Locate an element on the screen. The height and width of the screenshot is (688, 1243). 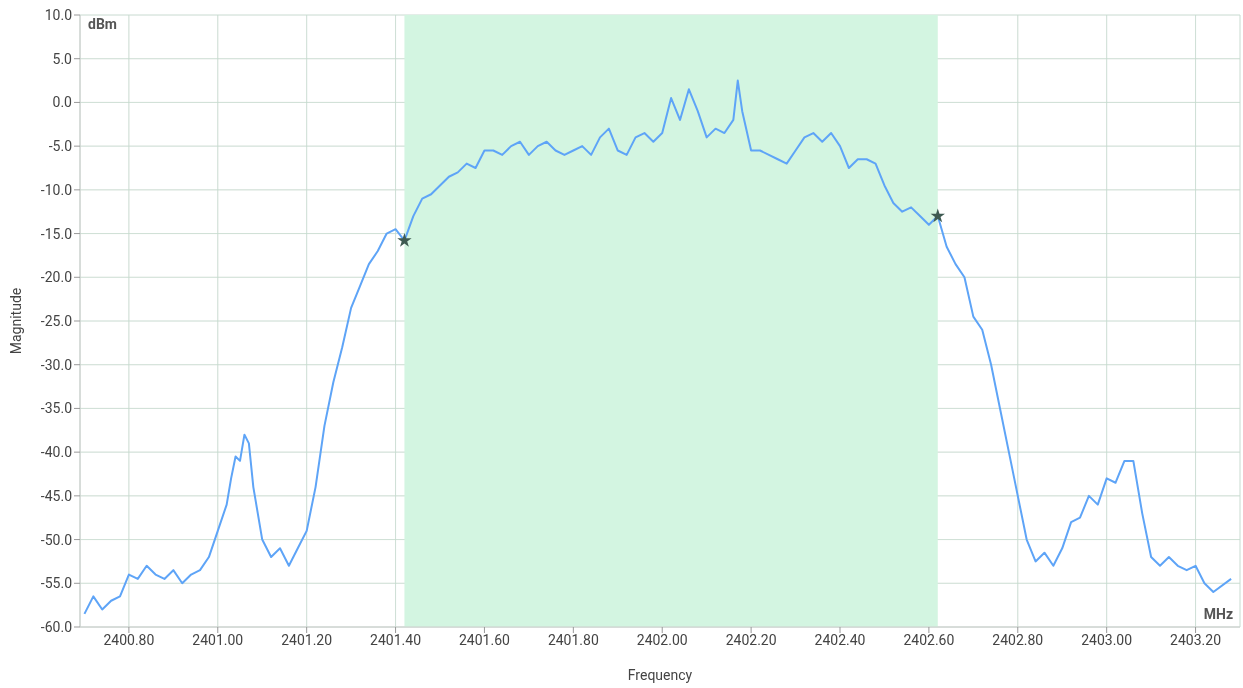
x-tick-label: 2402.00 is located at coordinates (662, 639).